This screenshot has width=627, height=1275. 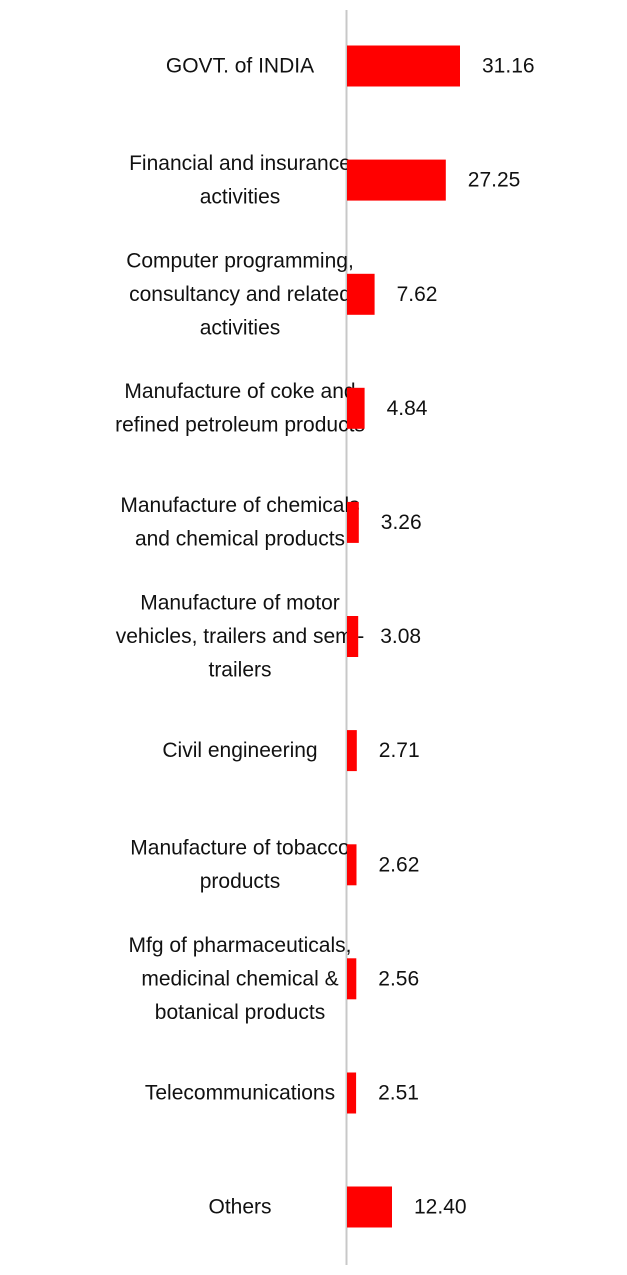 What do you see at coordinates (407, 408) in the screenshot?
I see `value-label-4: 4.84` at bounding box center [407, 408].